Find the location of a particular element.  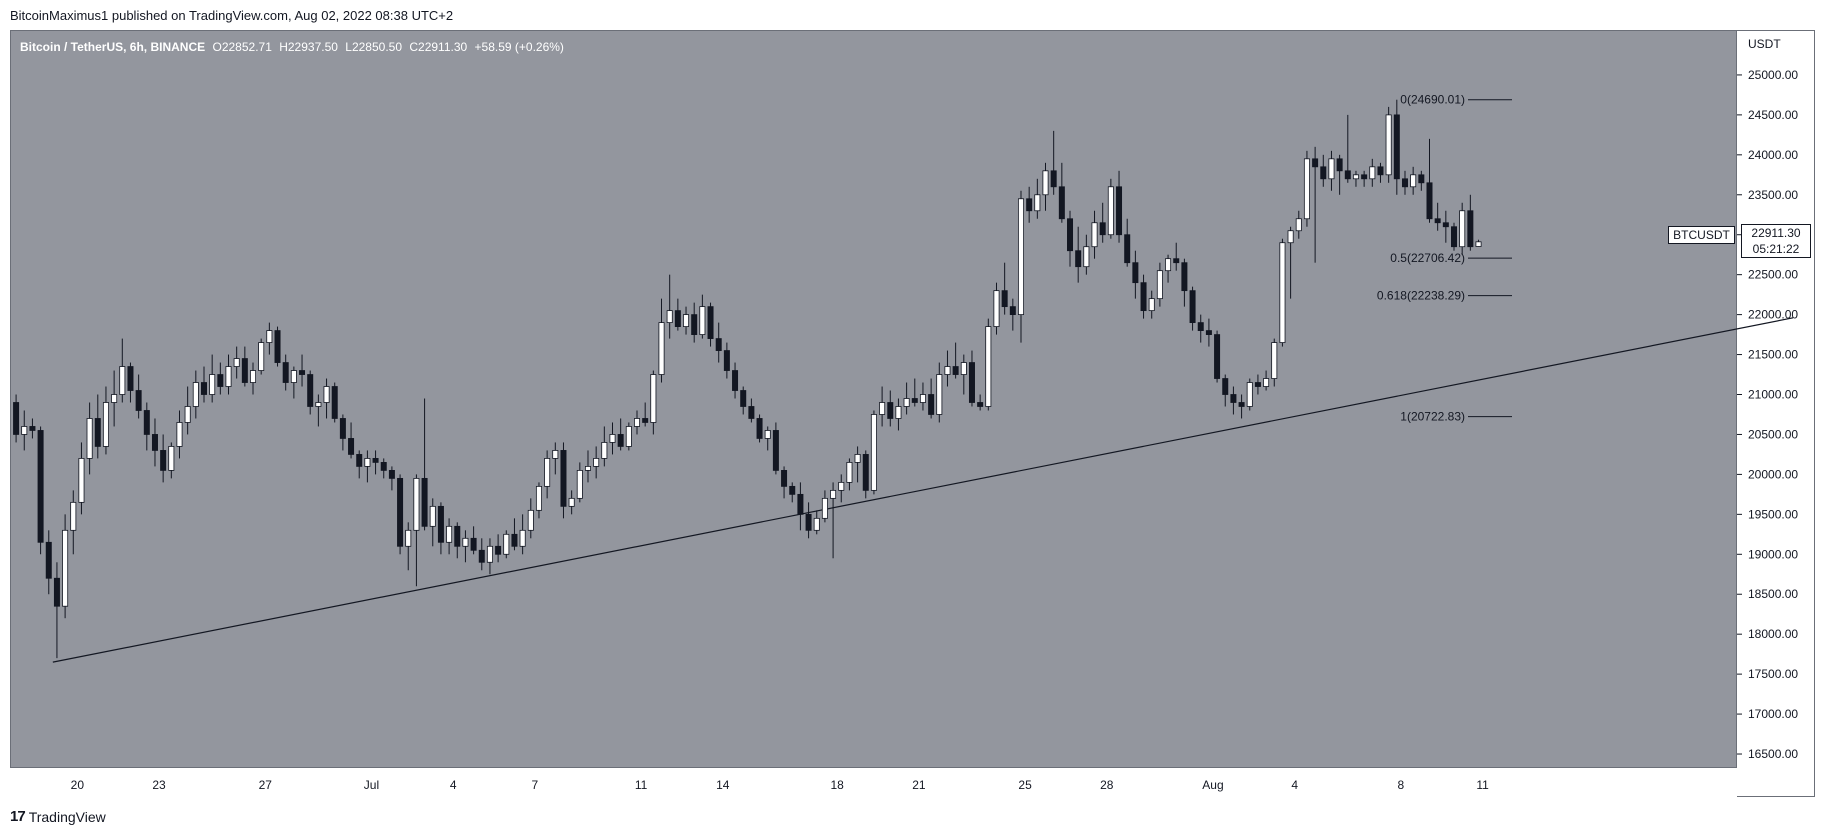

symbol-name: Bitcoin / TetherUS, 6h, BINANCE is located at coordinates (113, 47).